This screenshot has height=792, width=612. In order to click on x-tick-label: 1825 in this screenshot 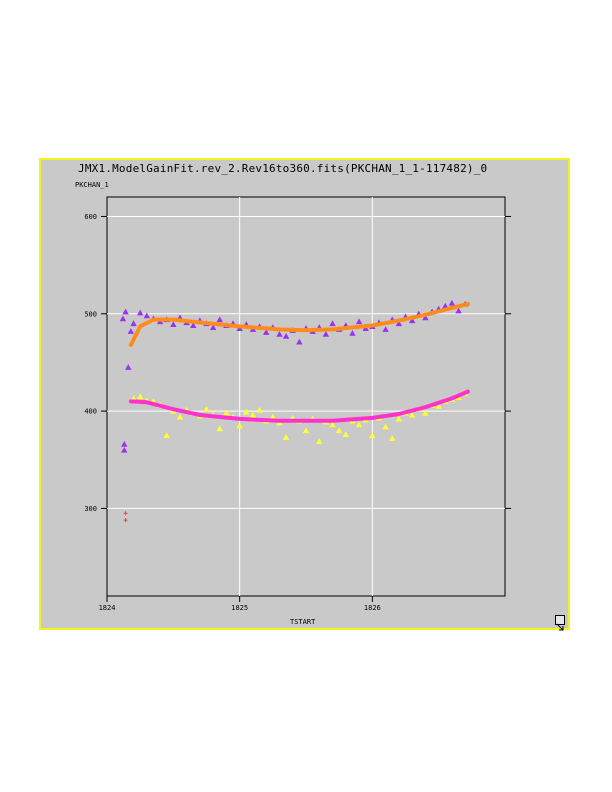, I will do `click(239, 608)`.